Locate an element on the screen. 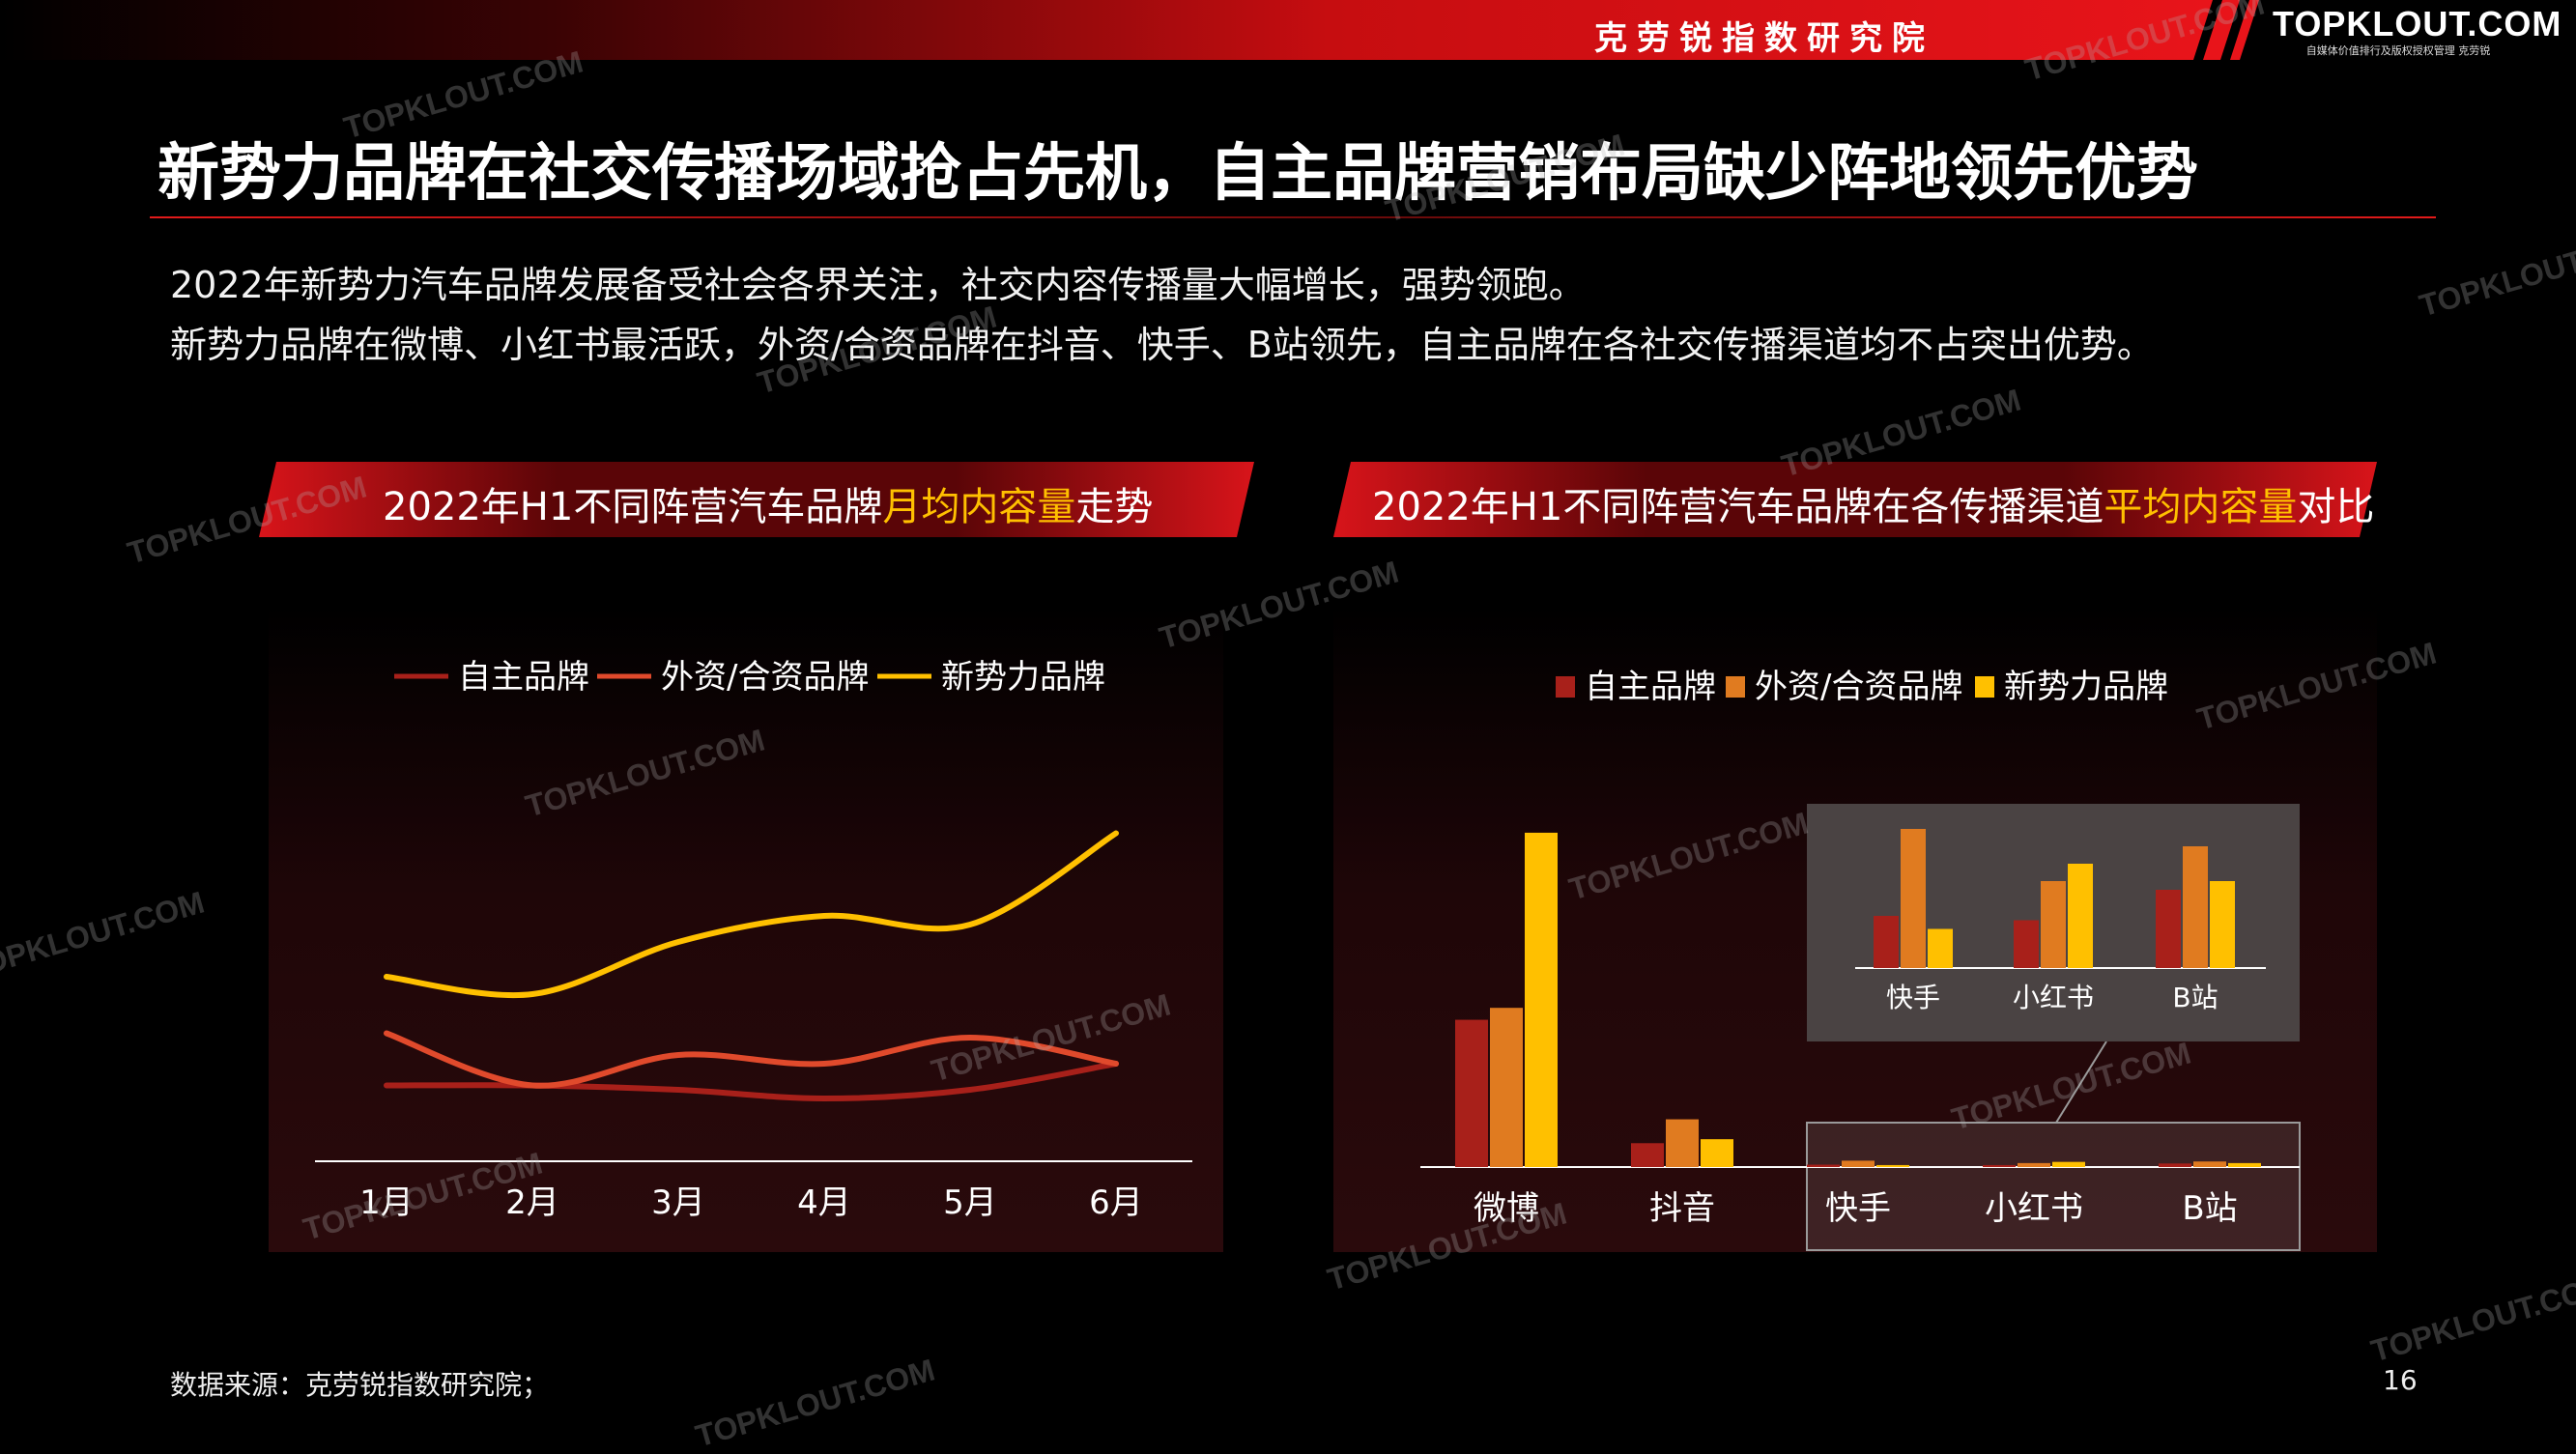 The image size is (2576, 1454). logo-text: TOPKLOUT.COM is located at coordinates (2399, 24).